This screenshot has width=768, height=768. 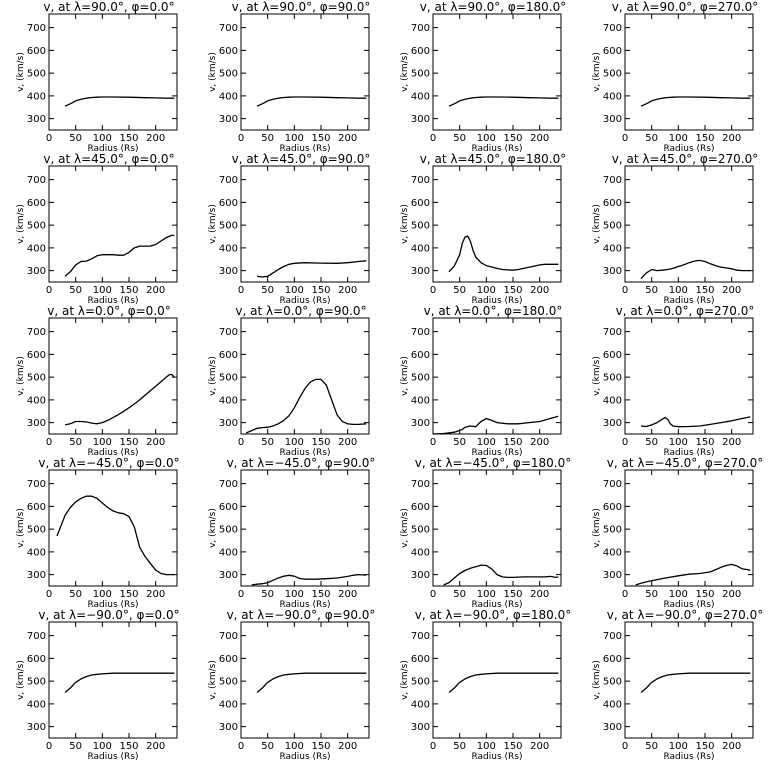 I want to click on panel-title: v, at λ=0.0°, φ=90.0°, so click(x=300, y=311).